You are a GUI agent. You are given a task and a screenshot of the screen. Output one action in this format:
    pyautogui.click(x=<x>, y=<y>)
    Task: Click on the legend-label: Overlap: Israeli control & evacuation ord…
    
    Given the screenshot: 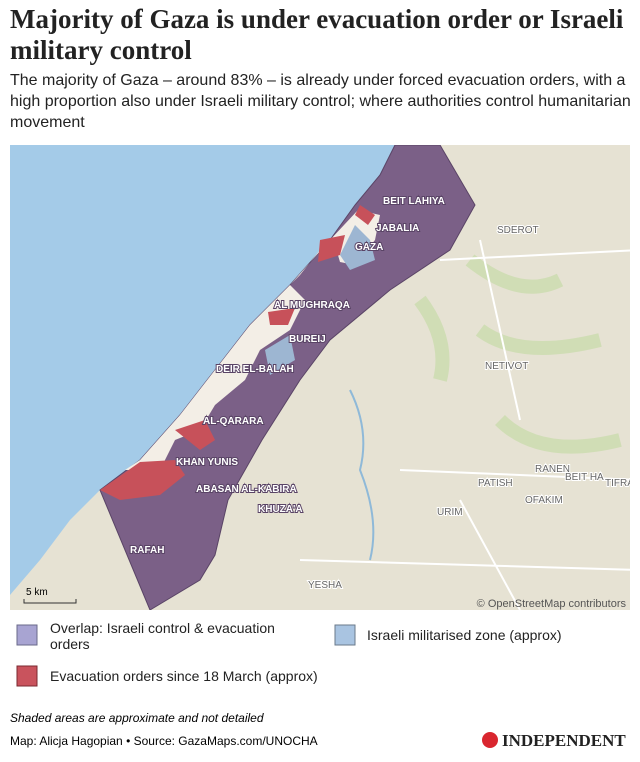 What is the action you would take?
    pyautogui.click(x=162, y=636)
    